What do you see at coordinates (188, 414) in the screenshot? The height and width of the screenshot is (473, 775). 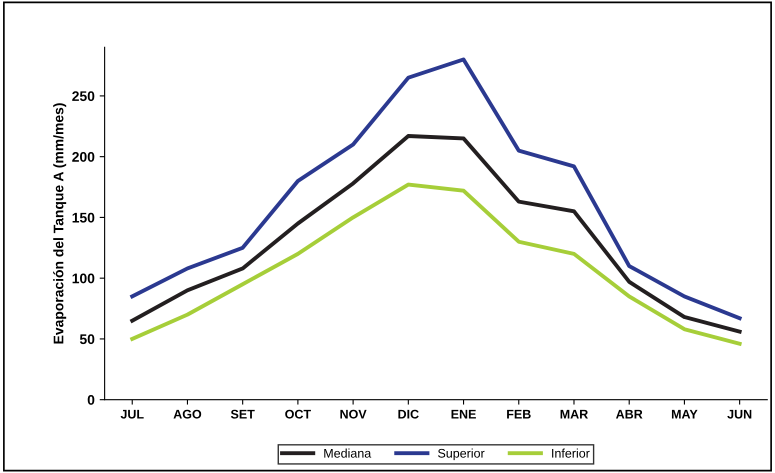 I see `x-tick-label: AGO` at bounding box center [188, 414].